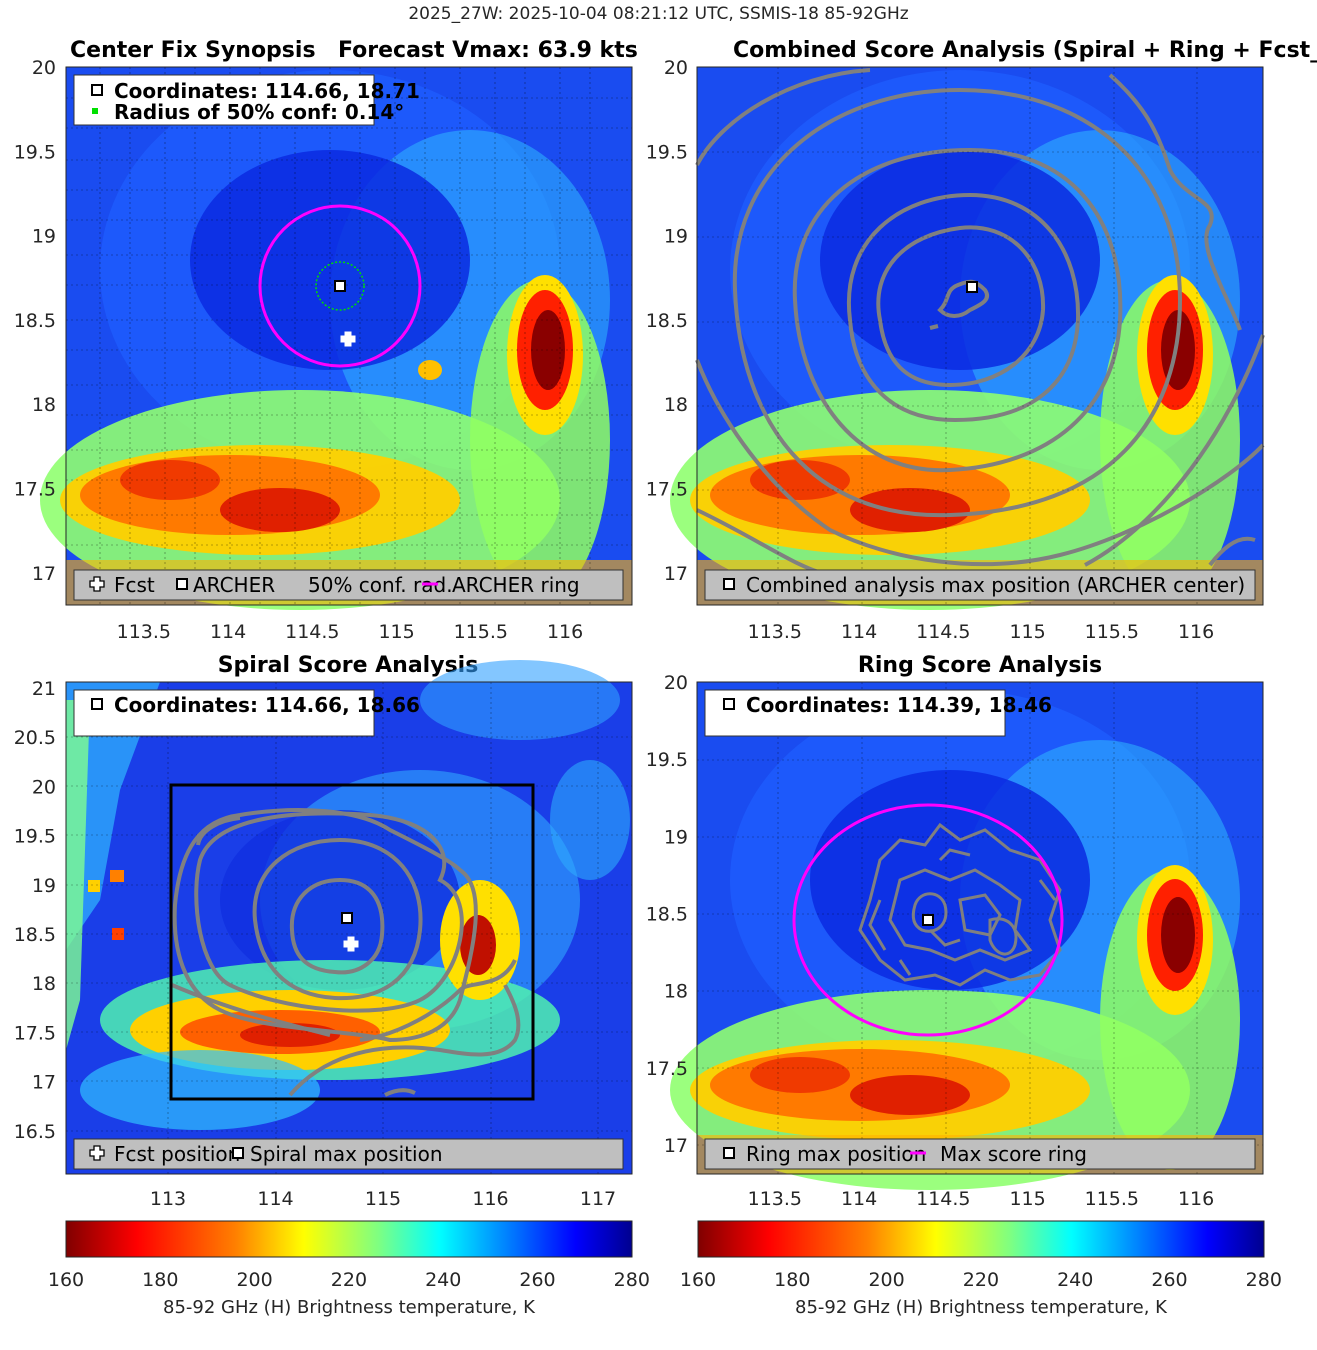  What do you see at coordinates (177, 1154) in the screenshot?
I see `spiral-legend-fcst: Fcst position` at bounding box center [177, 1154].